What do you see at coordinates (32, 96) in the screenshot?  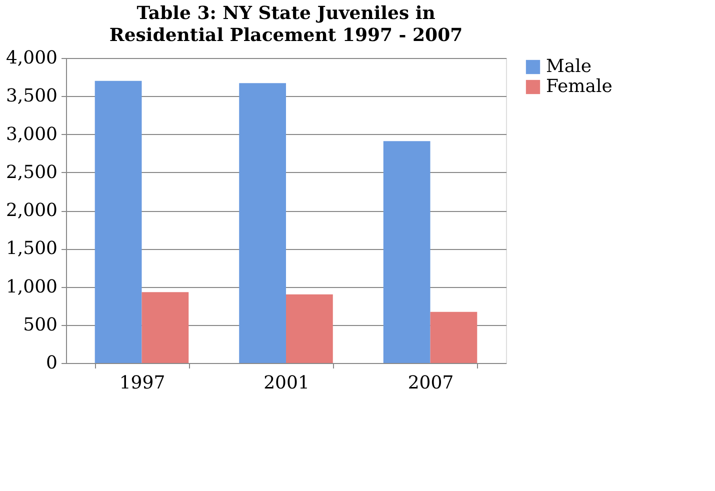 I see `y-tick-label: 3,500` at bounding box center [32, 96].